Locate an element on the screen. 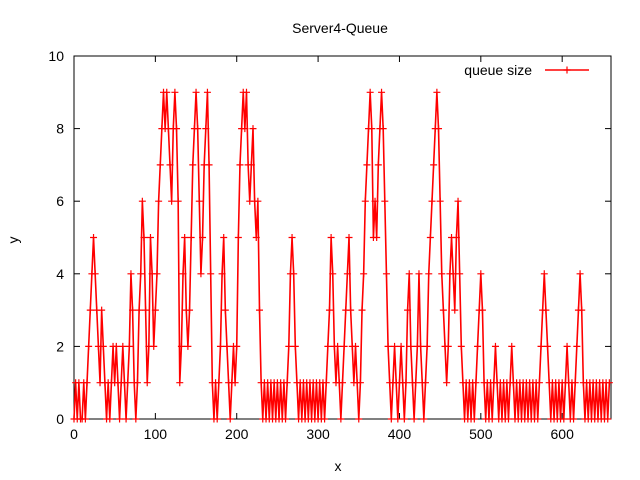  x-tick-label: 0 is located at coordinates (74, 434).